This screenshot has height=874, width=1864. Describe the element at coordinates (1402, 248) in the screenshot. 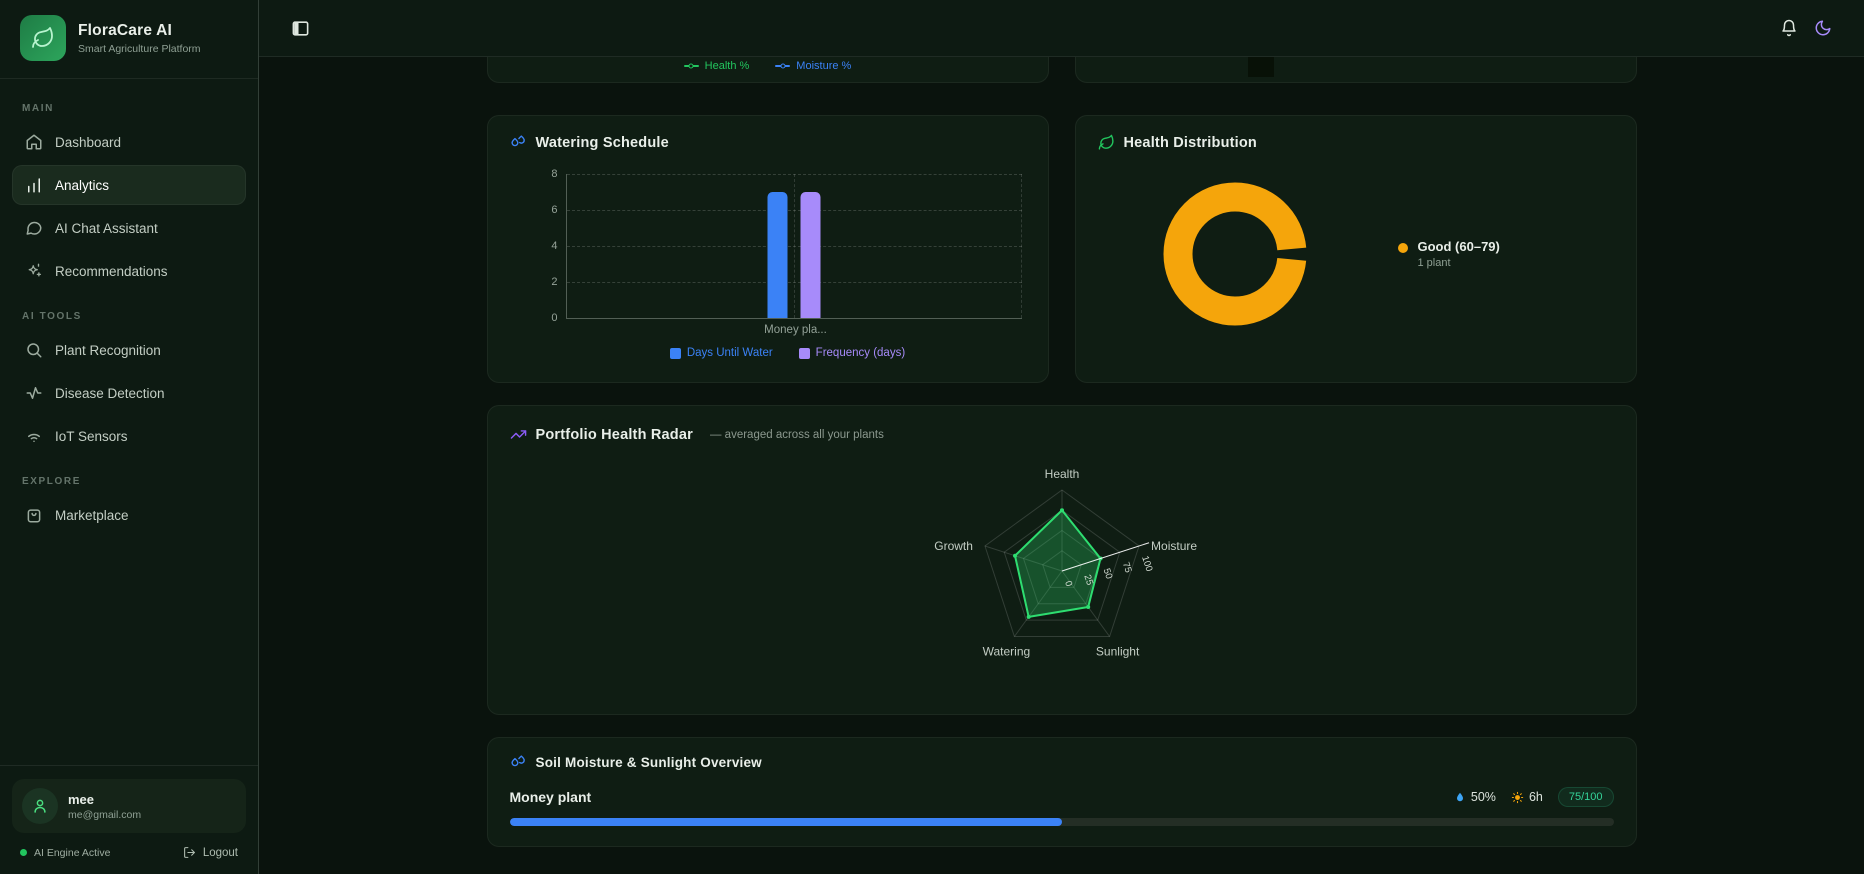

I see `legend-dot` at that location.